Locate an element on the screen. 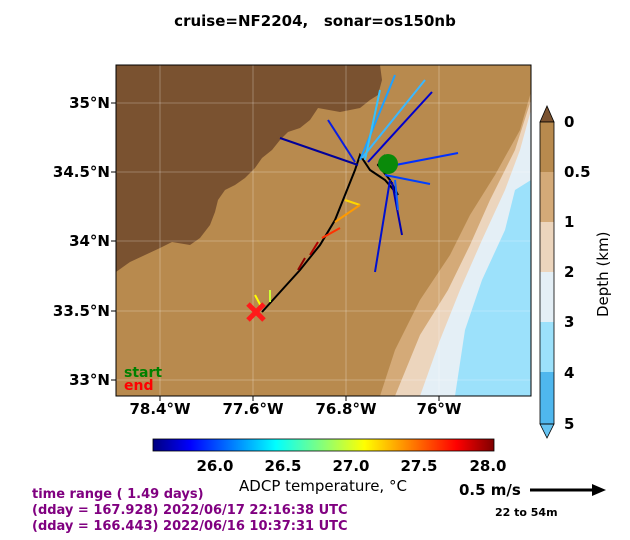  lat-tick-33: 33°N is located at coordinates (89, 380).